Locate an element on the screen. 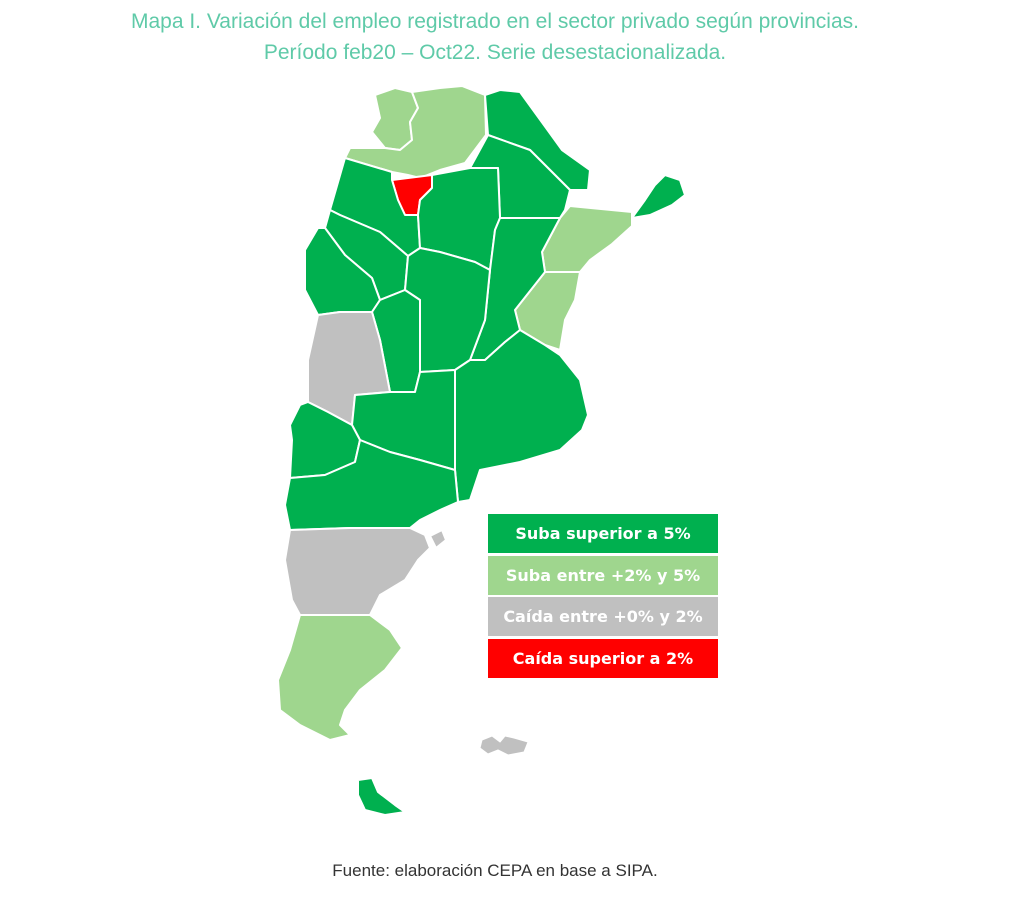 The height and width of the screenshot is (911, 1024). legend-item-suba-superior-5: Suba superior a 5% is located at coordinates (603, 533).